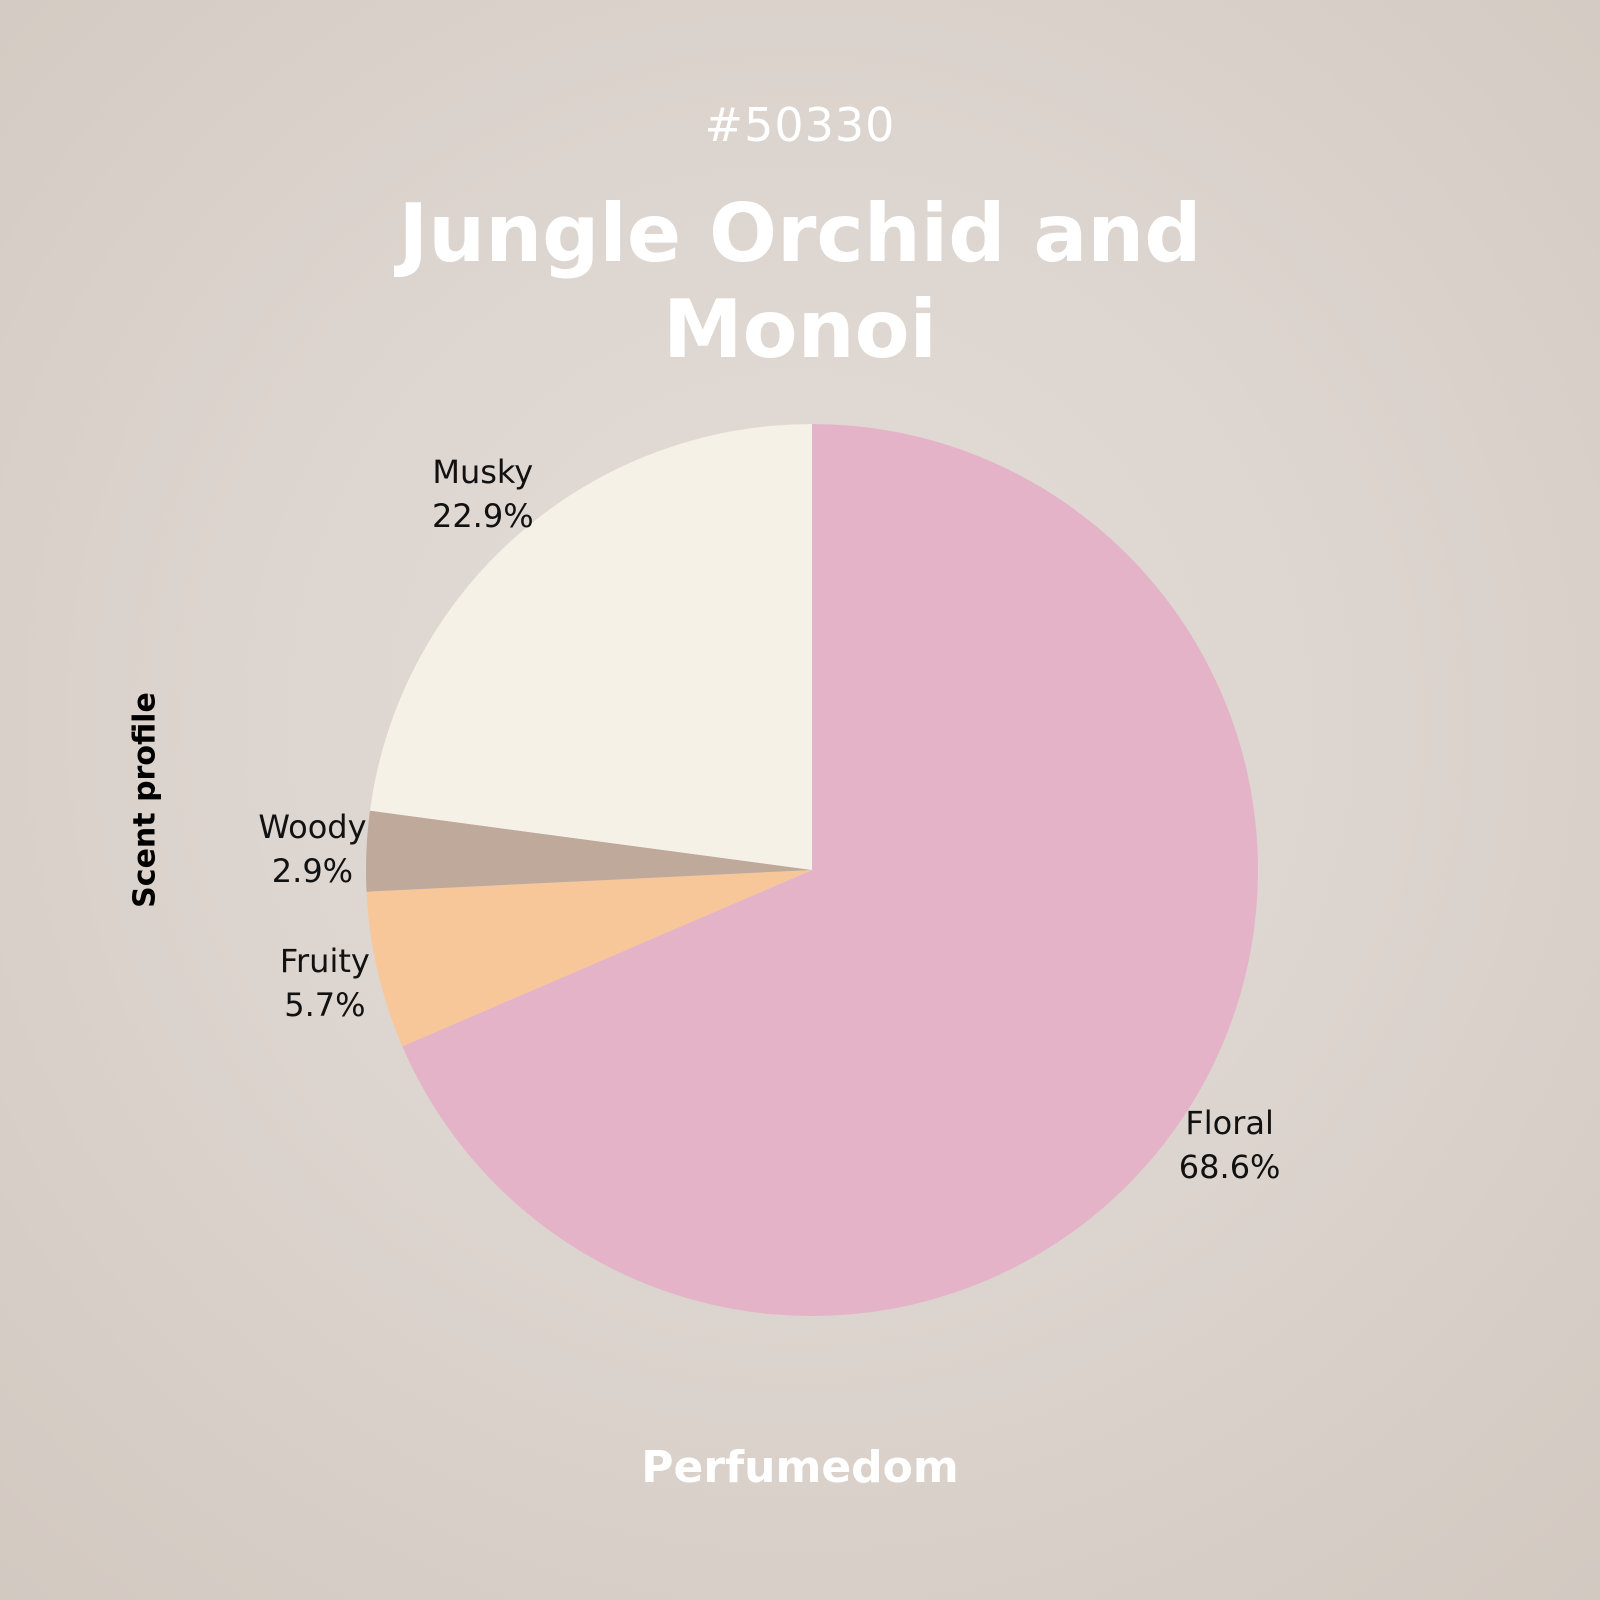 The height and width of the screenshot is (1600, 1600). I want to click on slice-name: Floral, so click(1229, 1122).